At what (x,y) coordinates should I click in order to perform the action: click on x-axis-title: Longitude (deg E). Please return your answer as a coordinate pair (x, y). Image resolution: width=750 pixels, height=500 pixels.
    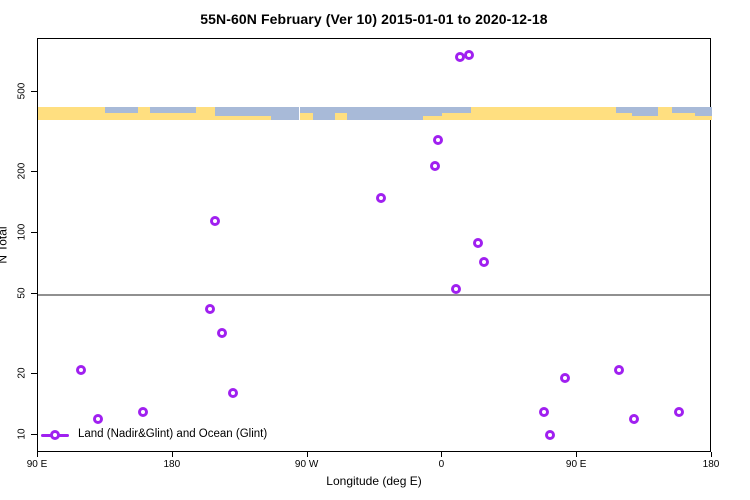
    Looking at the image, I should click on (374, 481).